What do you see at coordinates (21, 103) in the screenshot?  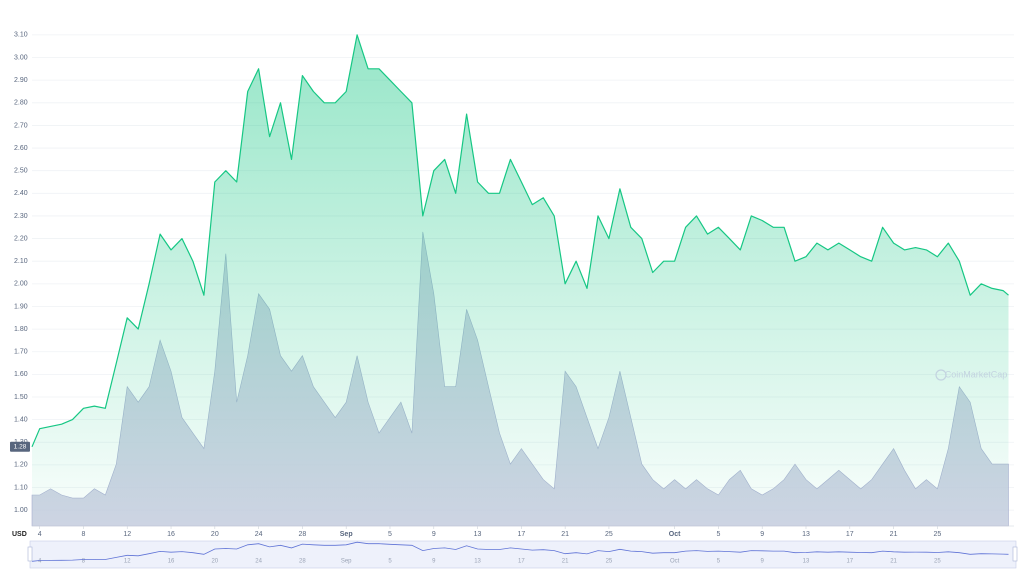 I see `y-tick-label: 2.80` at bounding box center [21, 103].